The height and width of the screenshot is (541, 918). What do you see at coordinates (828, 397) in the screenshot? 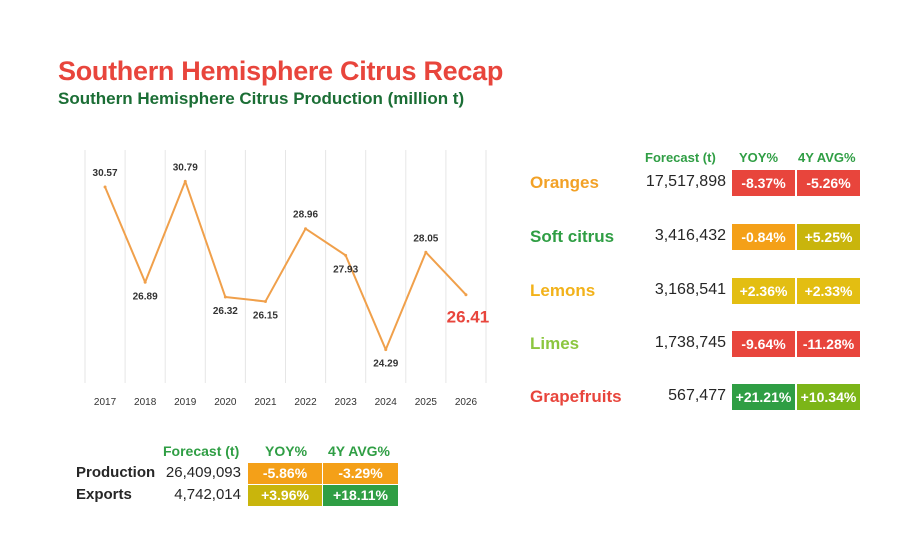
I see `fruit-avg-cell: +10.34%` at bounding box center [828, 397].